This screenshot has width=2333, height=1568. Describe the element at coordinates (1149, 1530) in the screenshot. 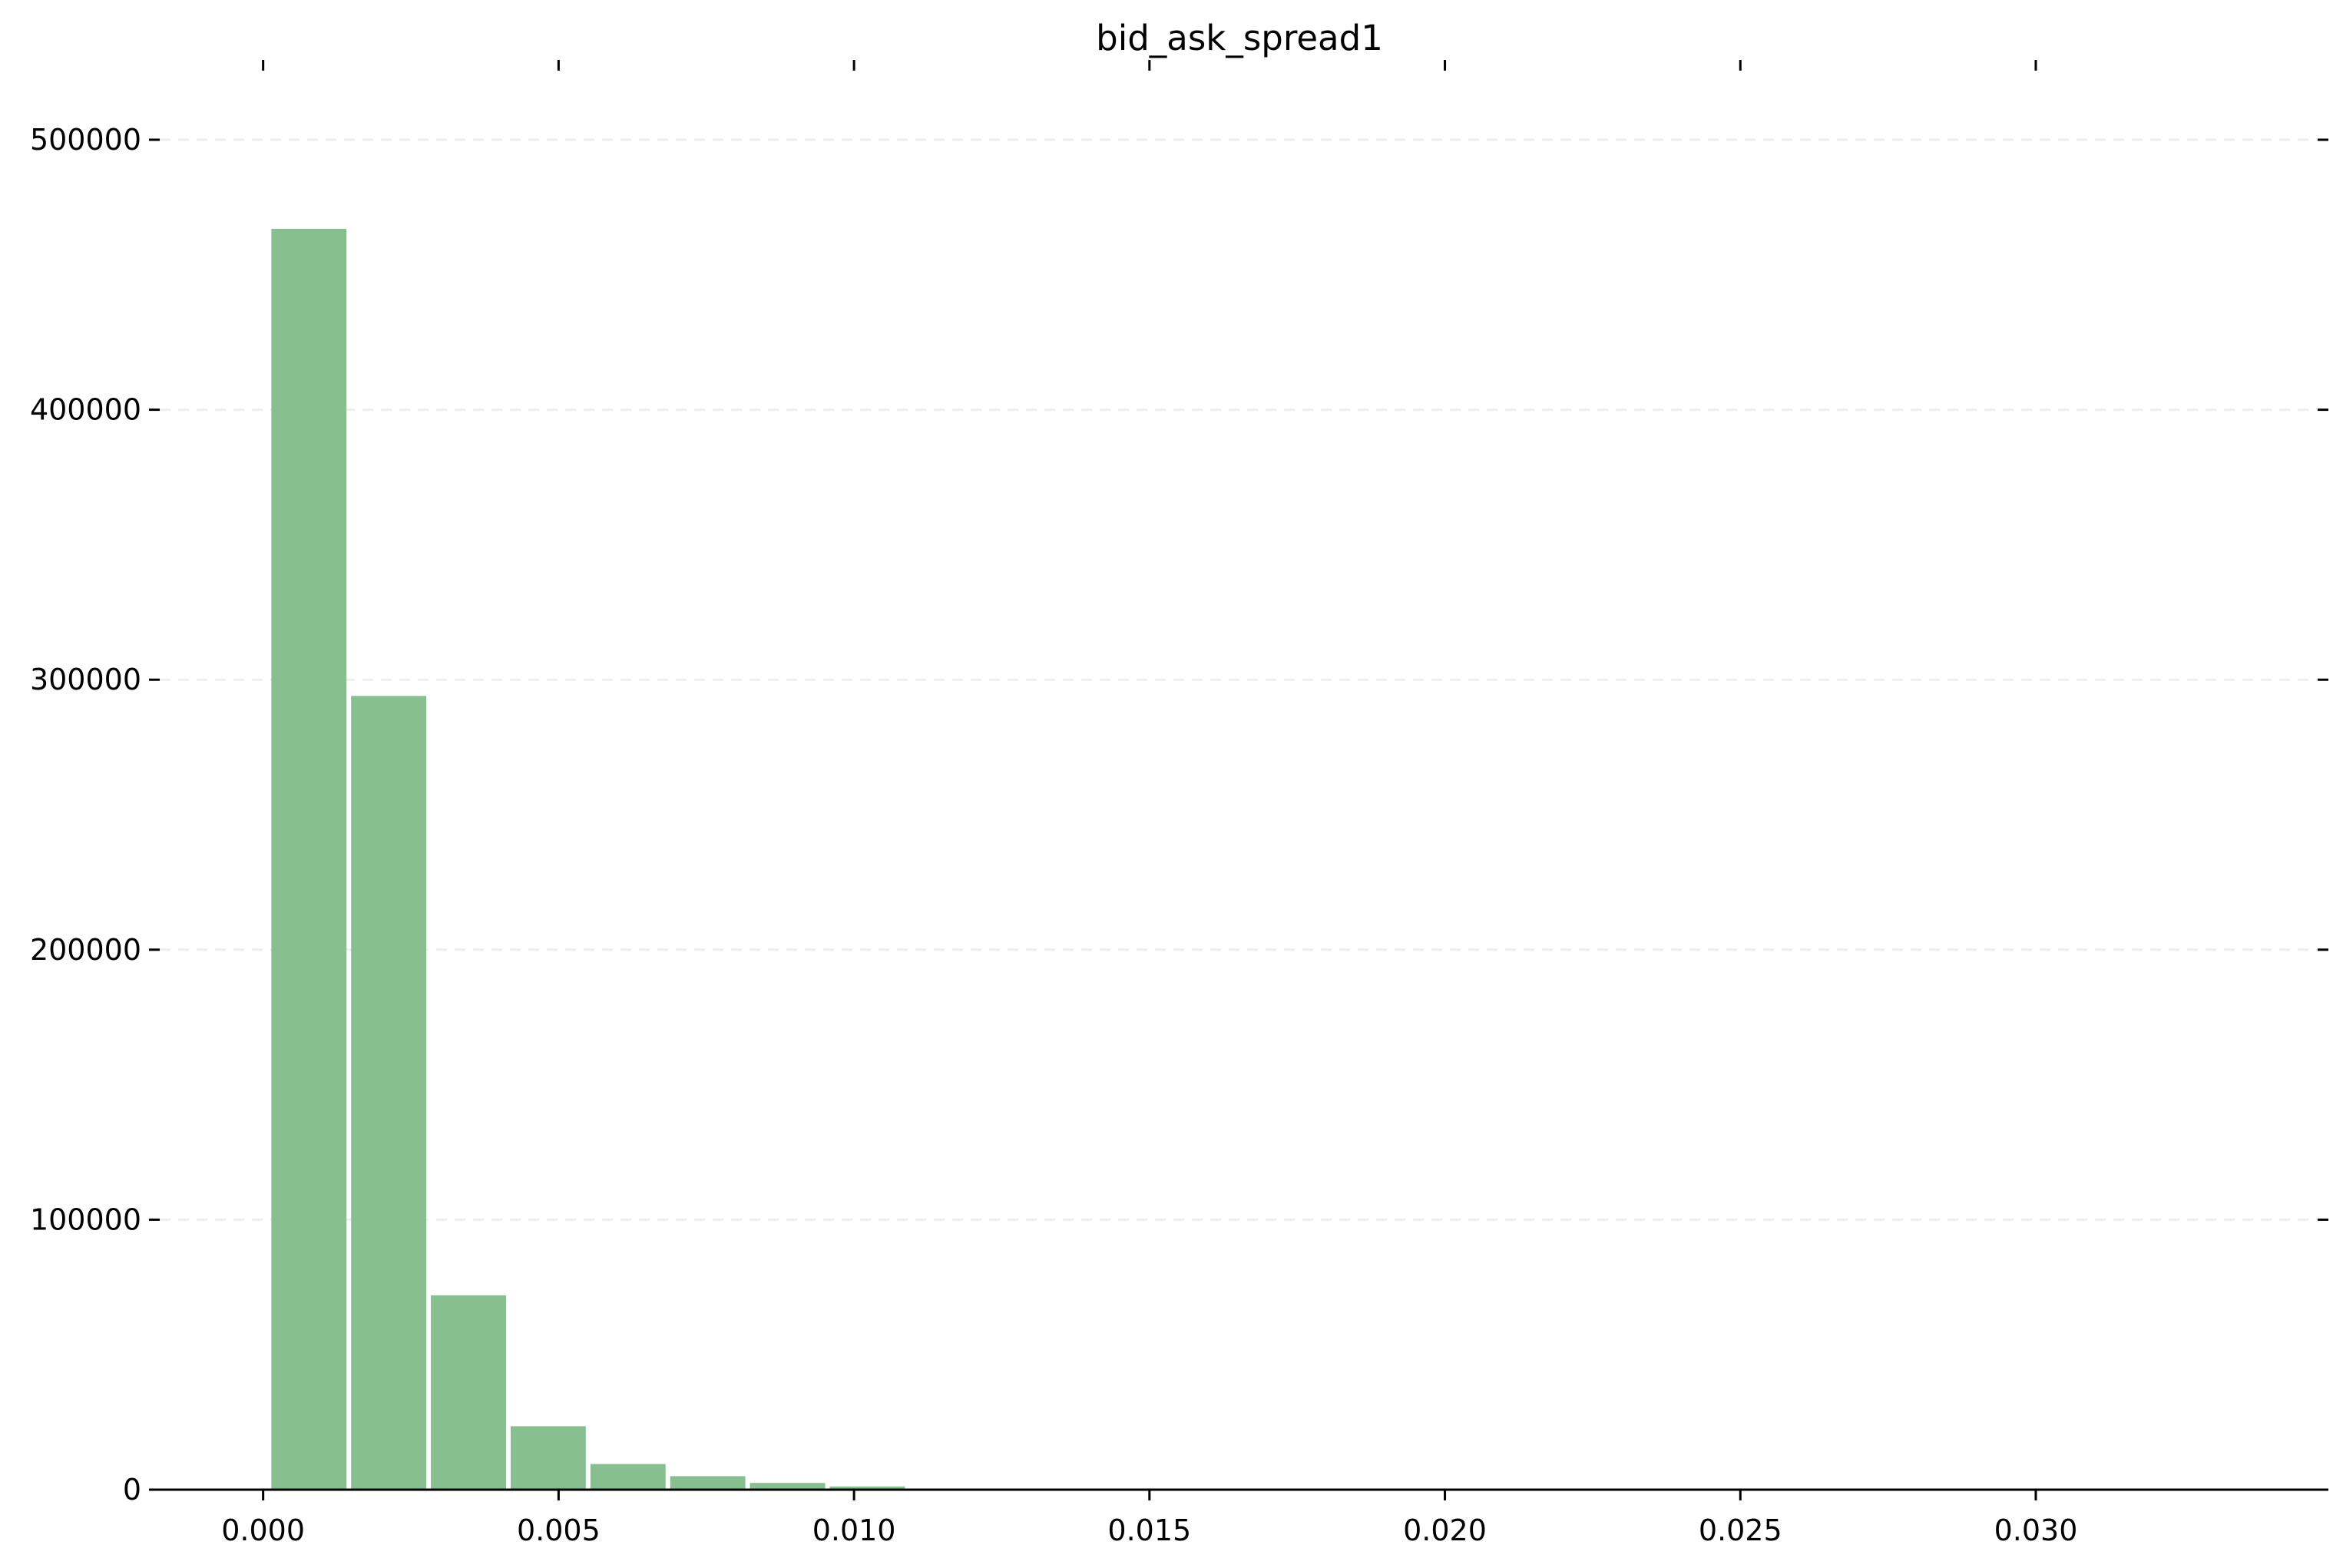

I see `x-tick-label: 0.015` at that location.